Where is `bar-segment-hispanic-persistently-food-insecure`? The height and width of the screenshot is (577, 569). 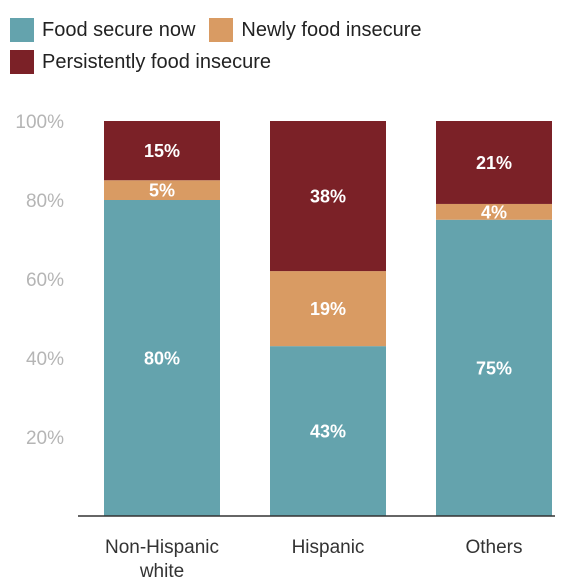
bar-segment-hispanic-persistently-food-insecure is located at coordinates (328, 196).